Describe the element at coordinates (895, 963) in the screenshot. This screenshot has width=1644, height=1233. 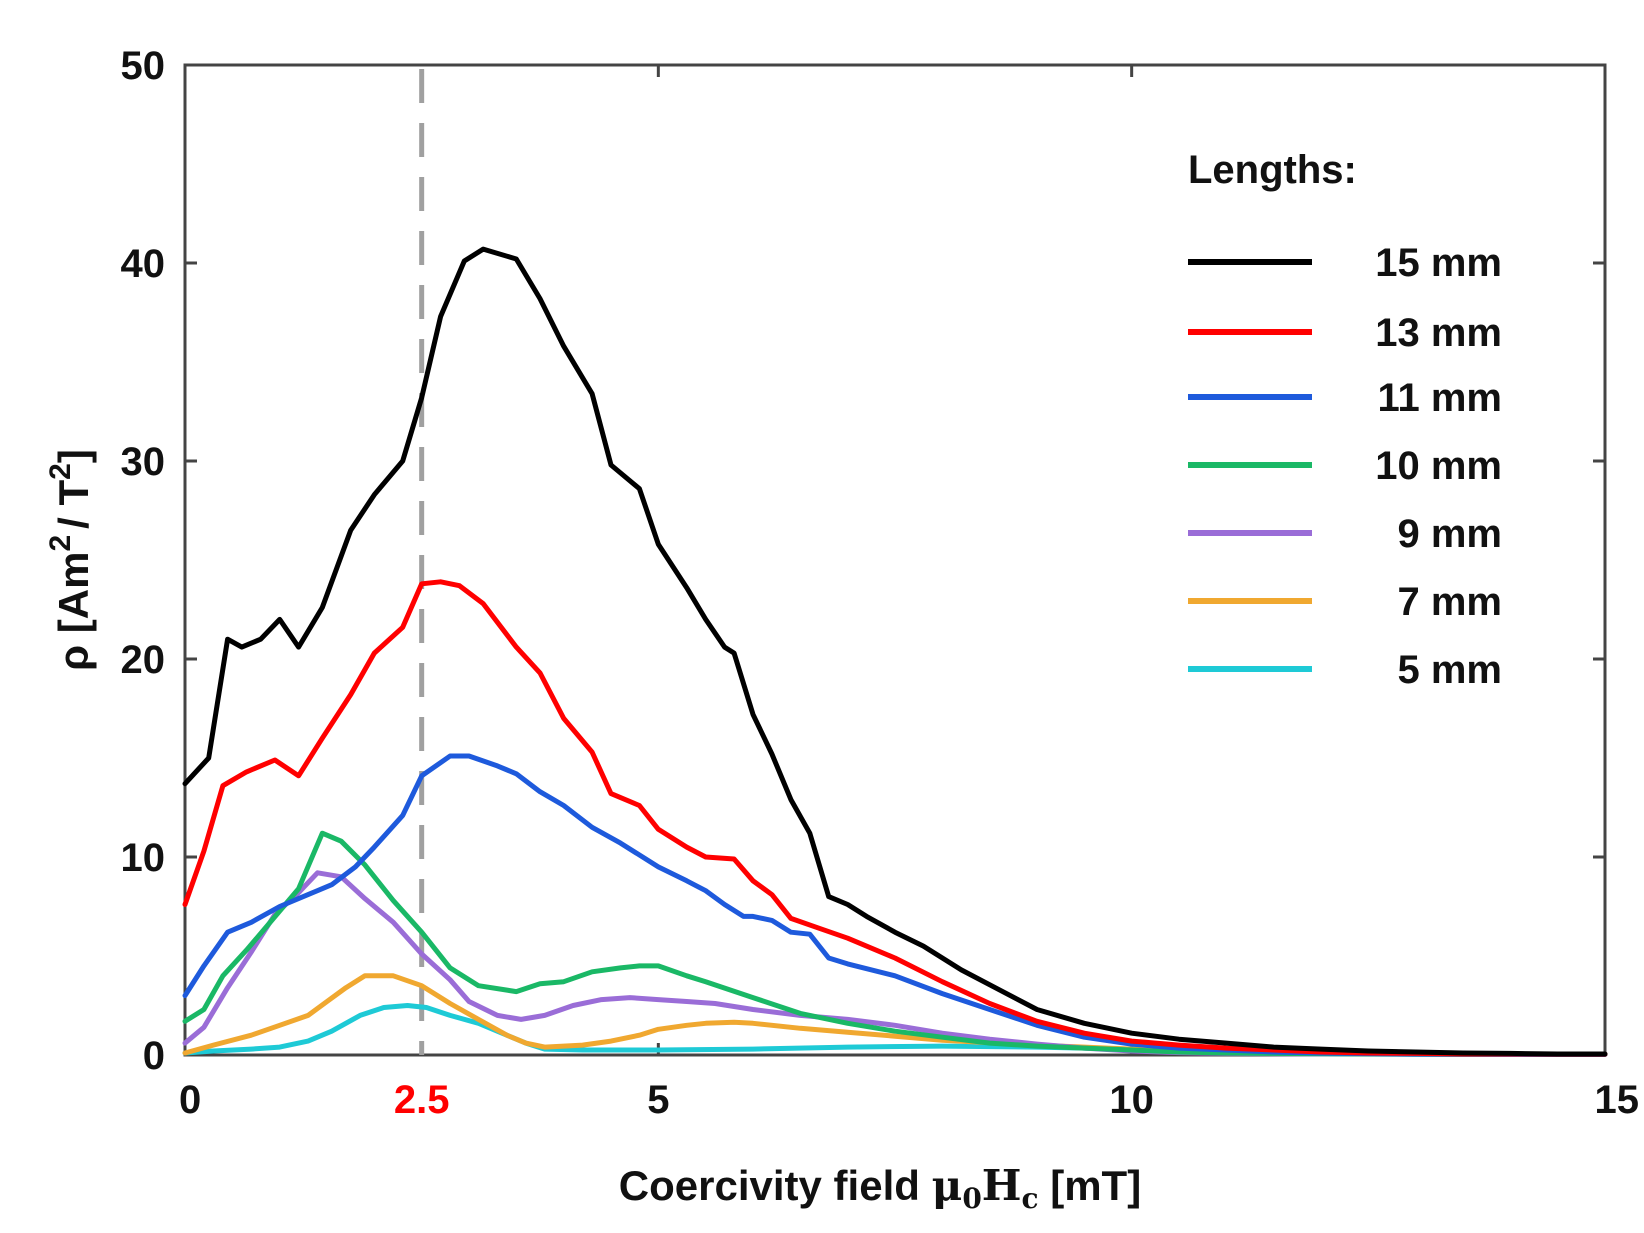
I see `series-line-9-mm` at that location.